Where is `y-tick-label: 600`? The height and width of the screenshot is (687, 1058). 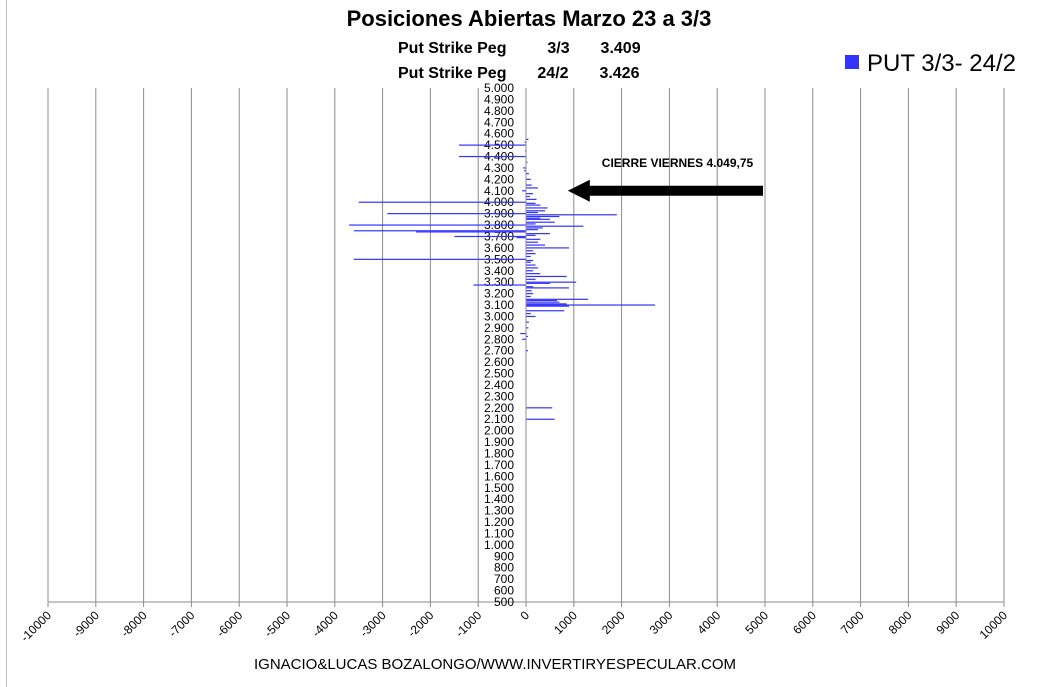 y-tick-label: 600 is located at coordinates (504, 591).